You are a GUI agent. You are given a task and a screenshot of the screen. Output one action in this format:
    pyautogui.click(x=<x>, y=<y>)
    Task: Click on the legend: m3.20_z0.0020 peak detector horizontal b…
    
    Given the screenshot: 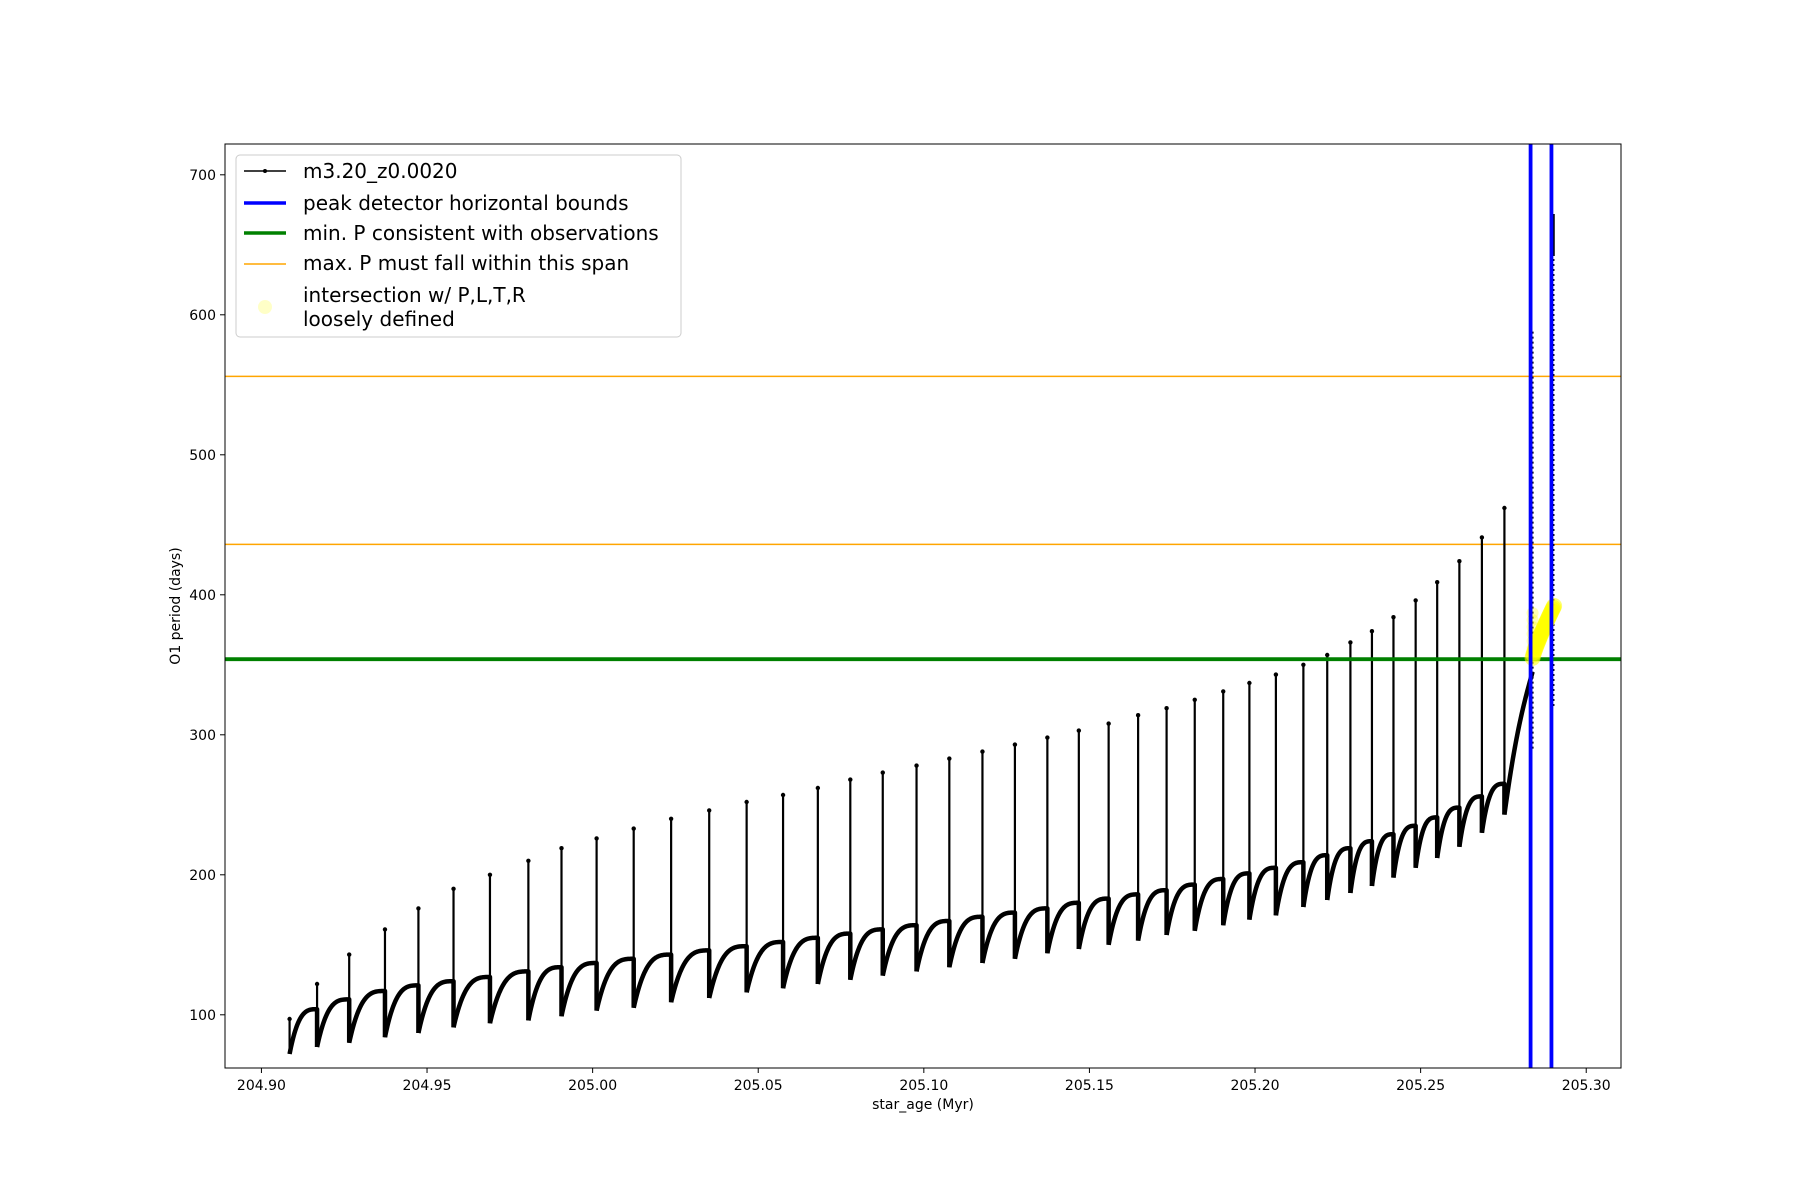 What is the action you would take?
    pyautogui.click(x=458, y=246)
    